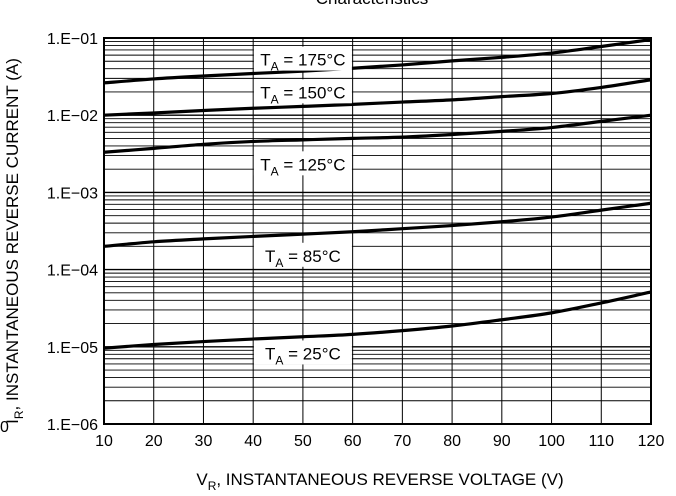 The width and height of the screenshot is (676, 496). What do you see at coordinates (12, 234) in the screenshot?
I see `y-axis-title-rest: , INSTANTANEOUS REVERSE CURRENT (A)` at bounding box center [12, 234].